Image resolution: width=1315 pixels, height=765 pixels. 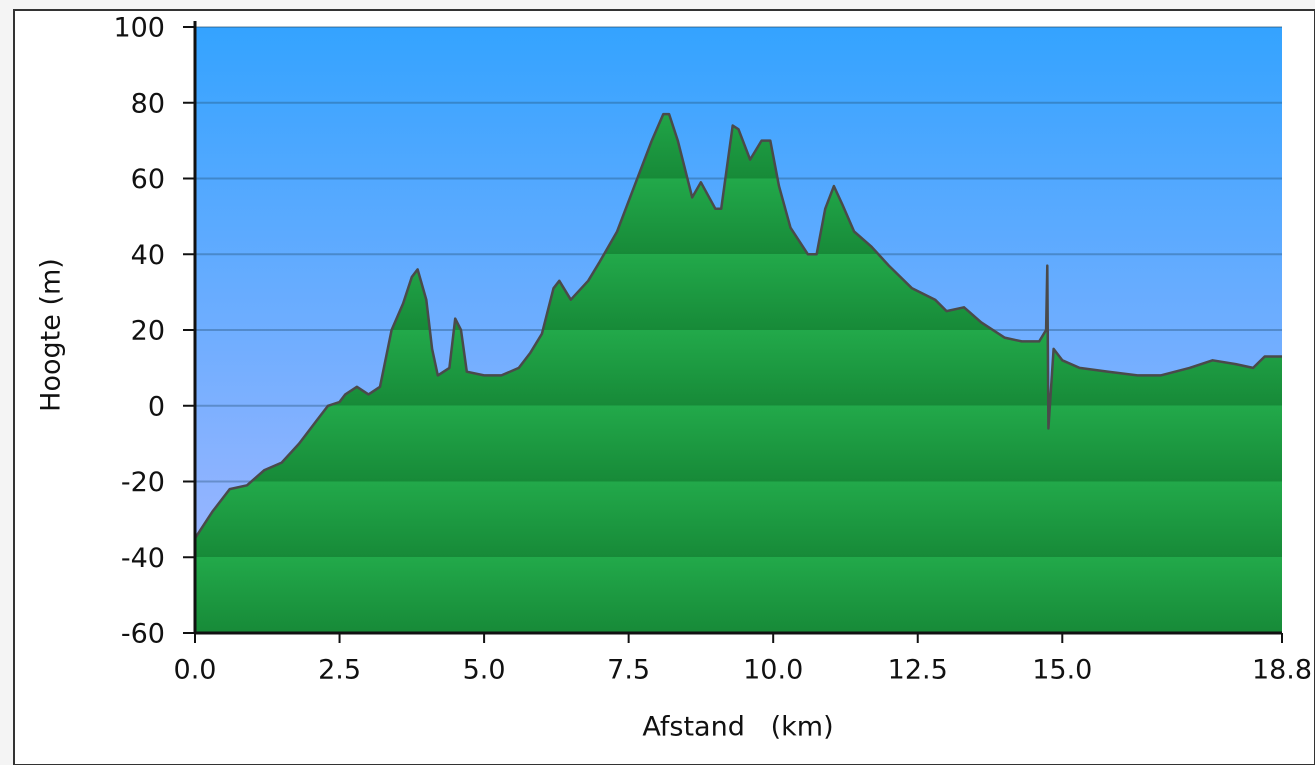 I want to click on x-tick-label: 10.0, so click(x=773, y=670).